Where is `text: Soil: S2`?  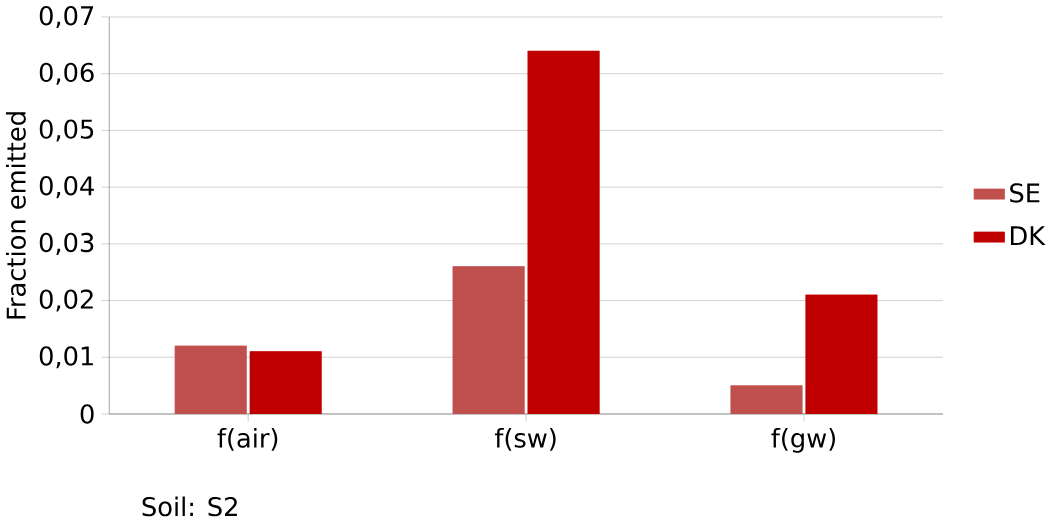
text: Soil: S2 is located at coordinates (189, 506).